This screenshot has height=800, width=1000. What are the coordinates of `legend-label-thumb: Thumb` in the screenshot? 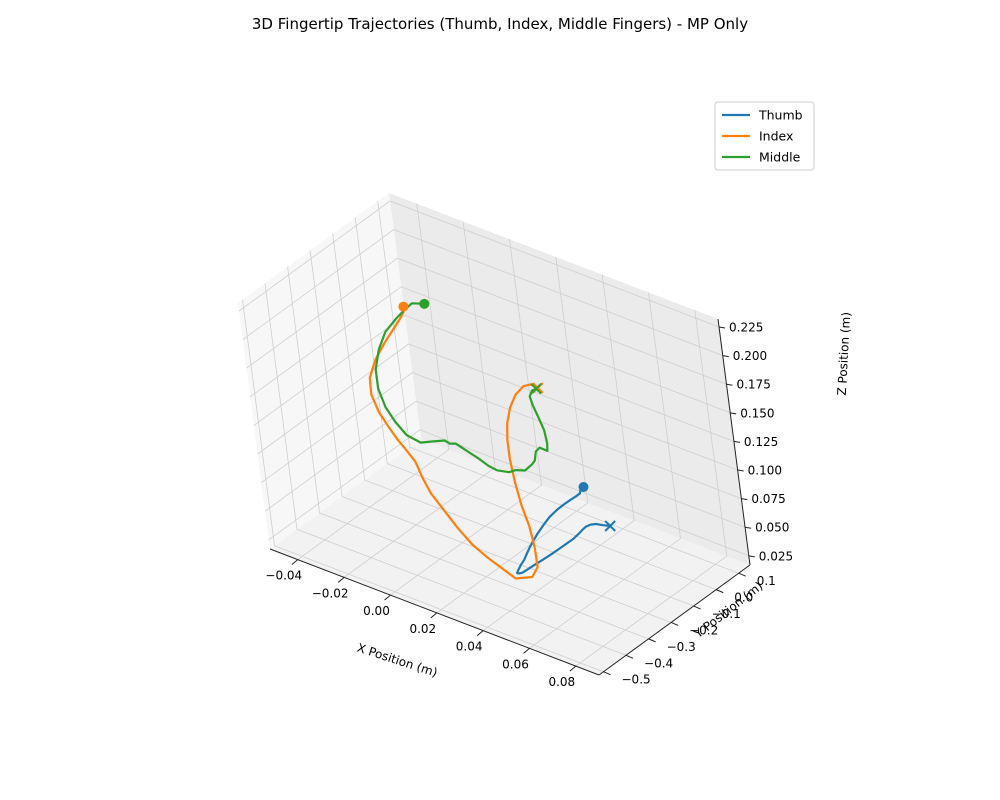 It's located at (780, 115).